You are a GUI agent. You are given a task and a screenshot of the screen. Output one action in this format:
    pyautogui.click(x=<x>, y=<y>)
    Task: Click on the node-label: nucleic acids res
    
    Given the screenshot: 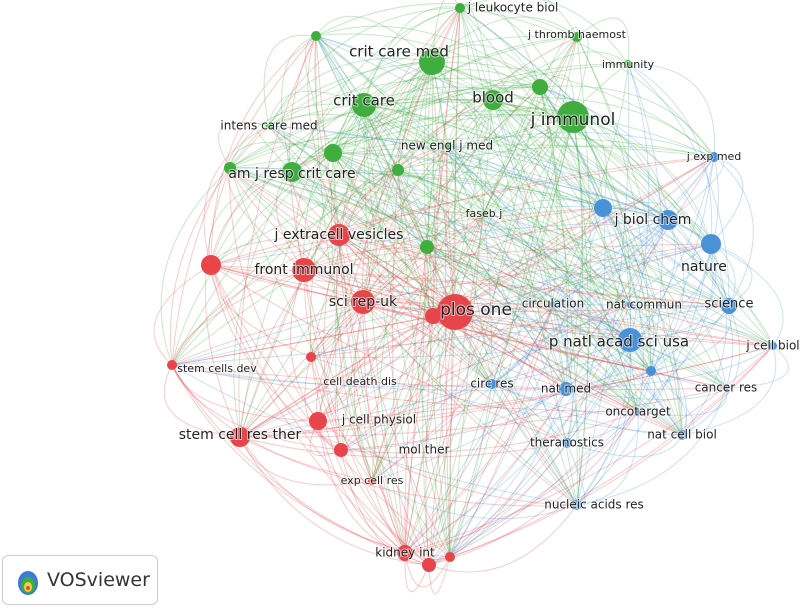 What is the action you would take?
    pyautogui.click(x=594, y=505)
    